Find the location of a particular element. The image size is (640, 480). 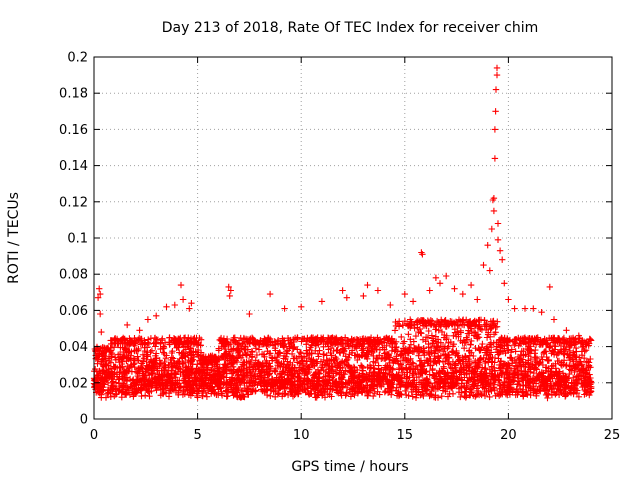

y-tick-label: 0.06 is located at coordinates (73, 311).